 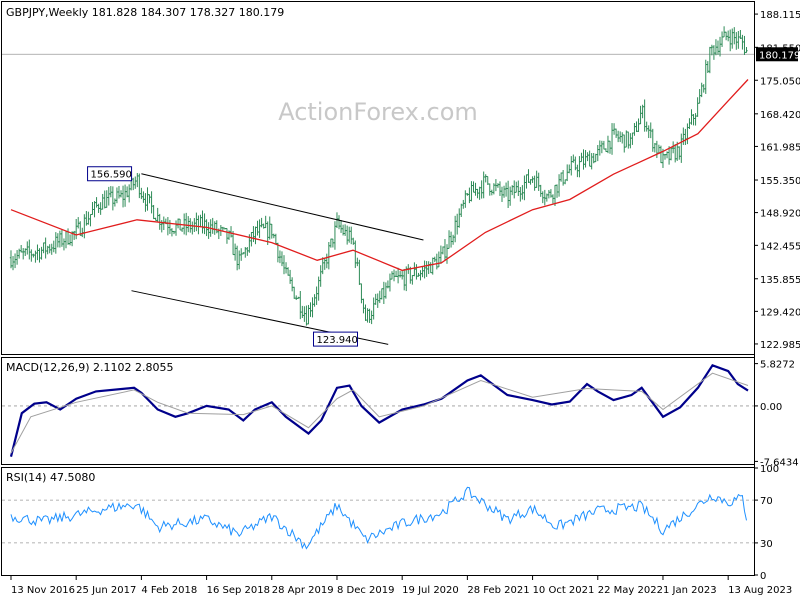 I want to click on price-y-tick-label: 129.420, so click(x=780, y=312).